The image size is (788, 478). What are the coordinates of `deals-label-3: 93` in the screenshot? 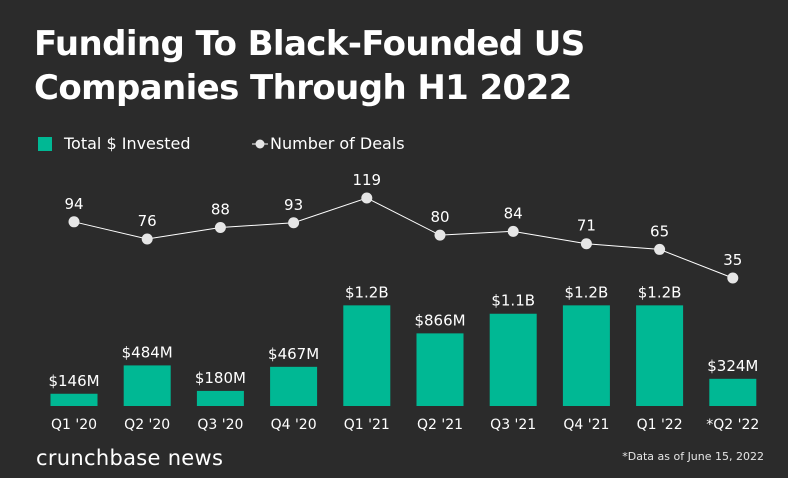 It's located at (293, 205).